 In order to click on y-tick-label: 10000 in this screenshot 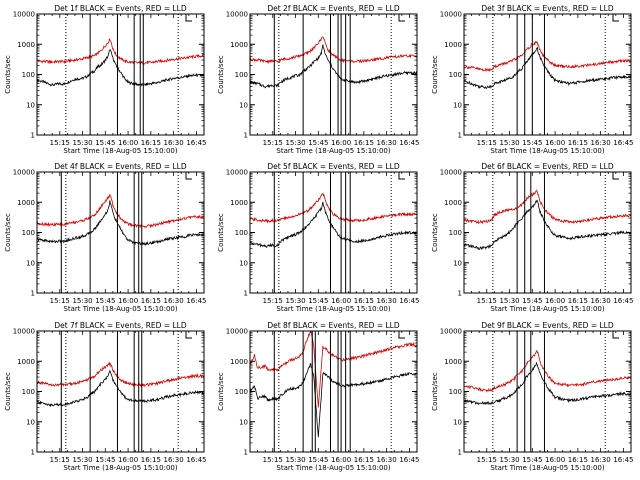, I will do `click(24, 332)`.